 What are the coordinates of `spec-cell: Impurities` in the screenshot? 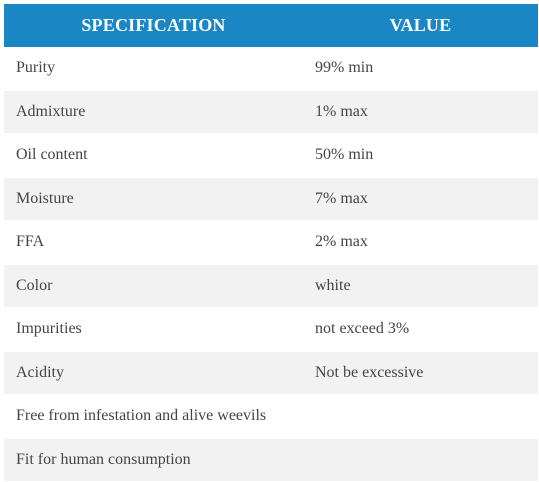 It's located at (153, 329).